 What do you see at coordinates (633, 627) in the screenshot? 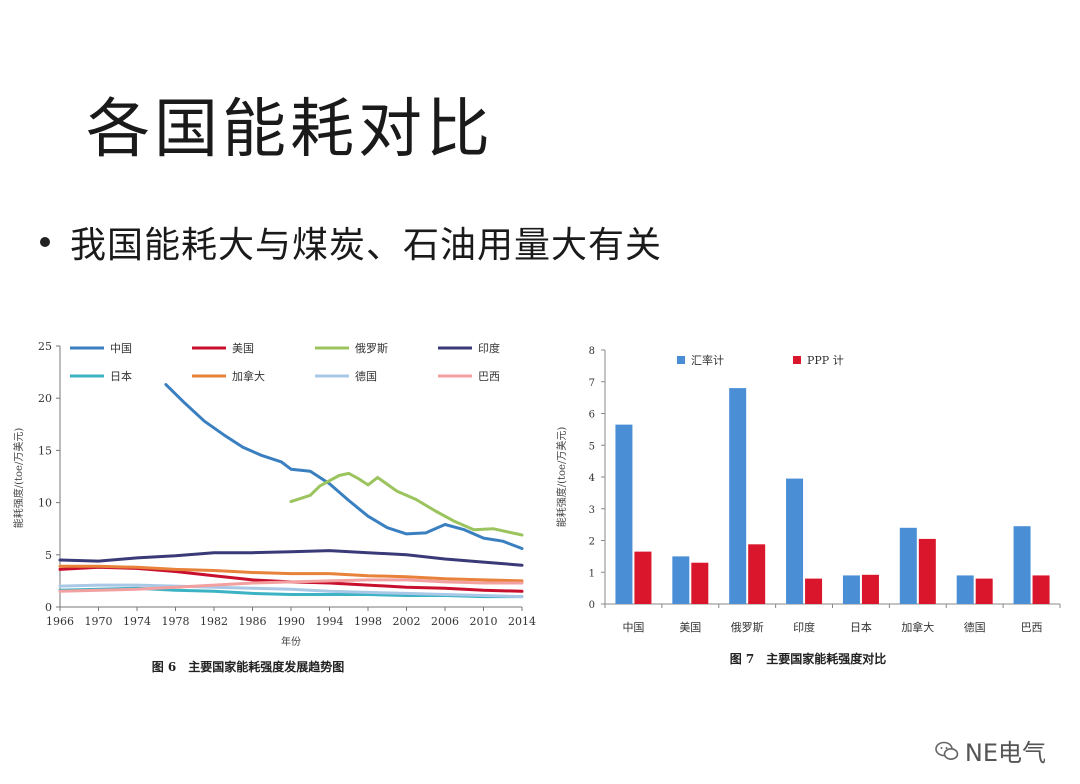
I see `category-label: 中国` at bounding box center [633, 627].